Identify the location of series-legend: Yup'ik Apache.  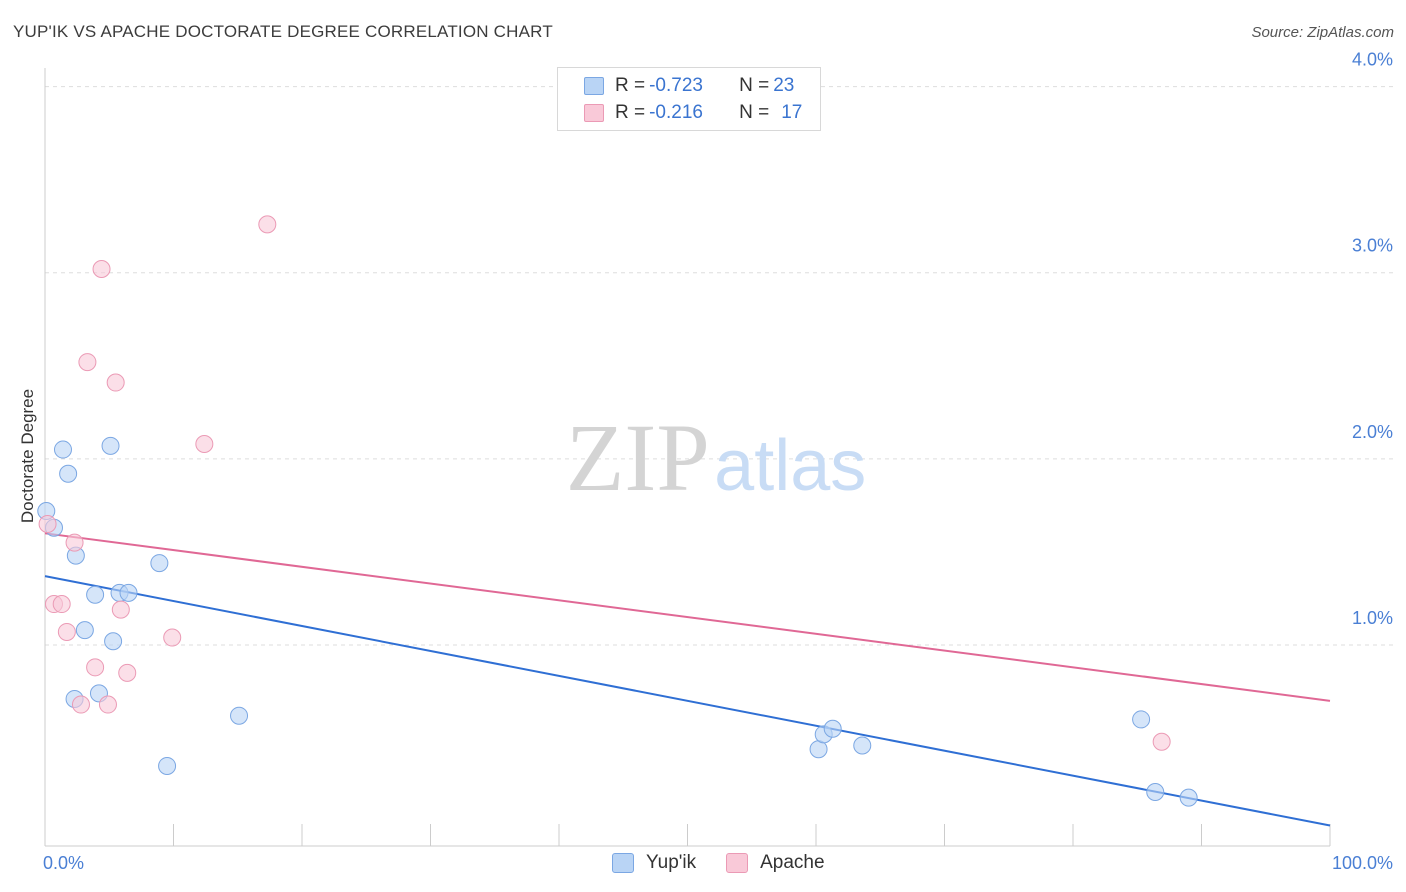
(733, 863).